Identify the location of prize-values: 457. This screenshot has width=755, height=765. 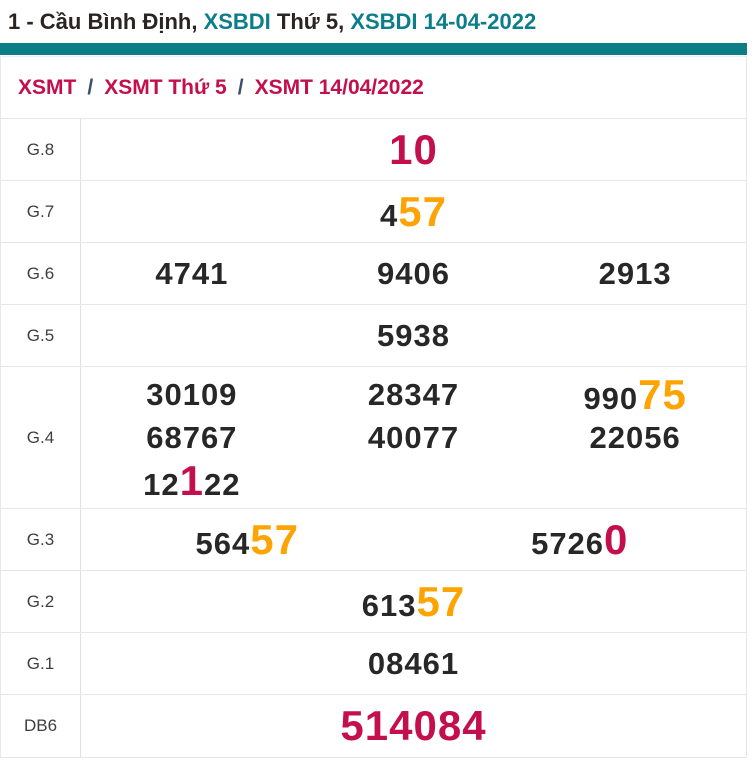
(413, 211).